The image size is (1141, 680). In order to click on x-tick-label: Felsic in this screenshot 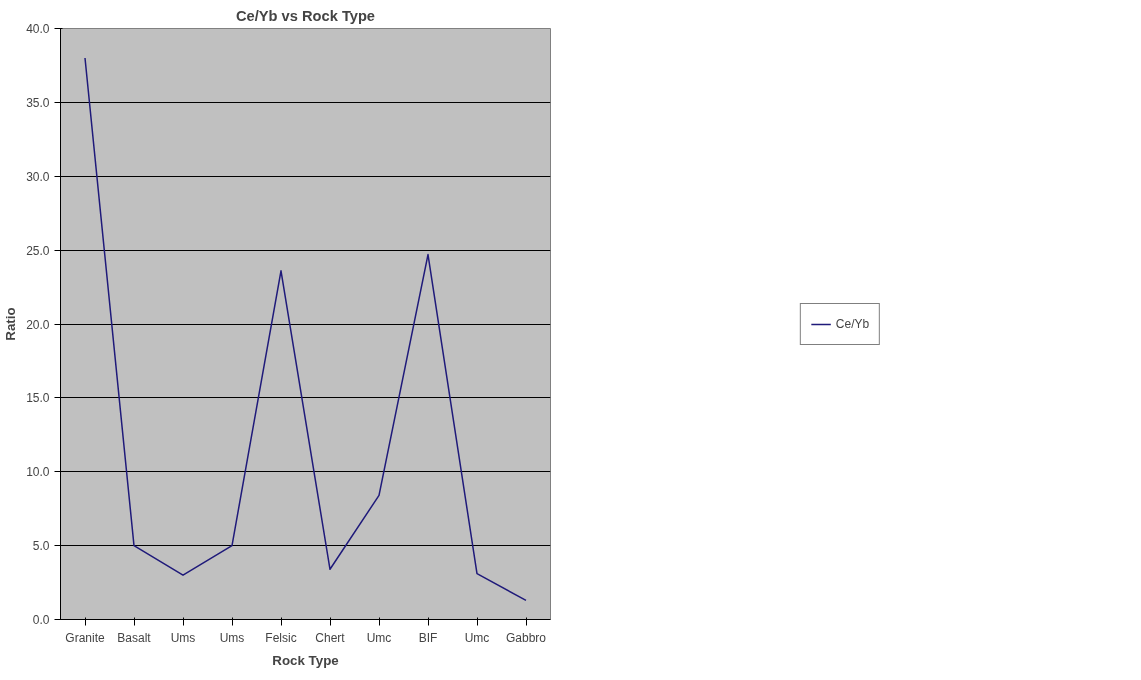, I will do `click(281, 637)`.